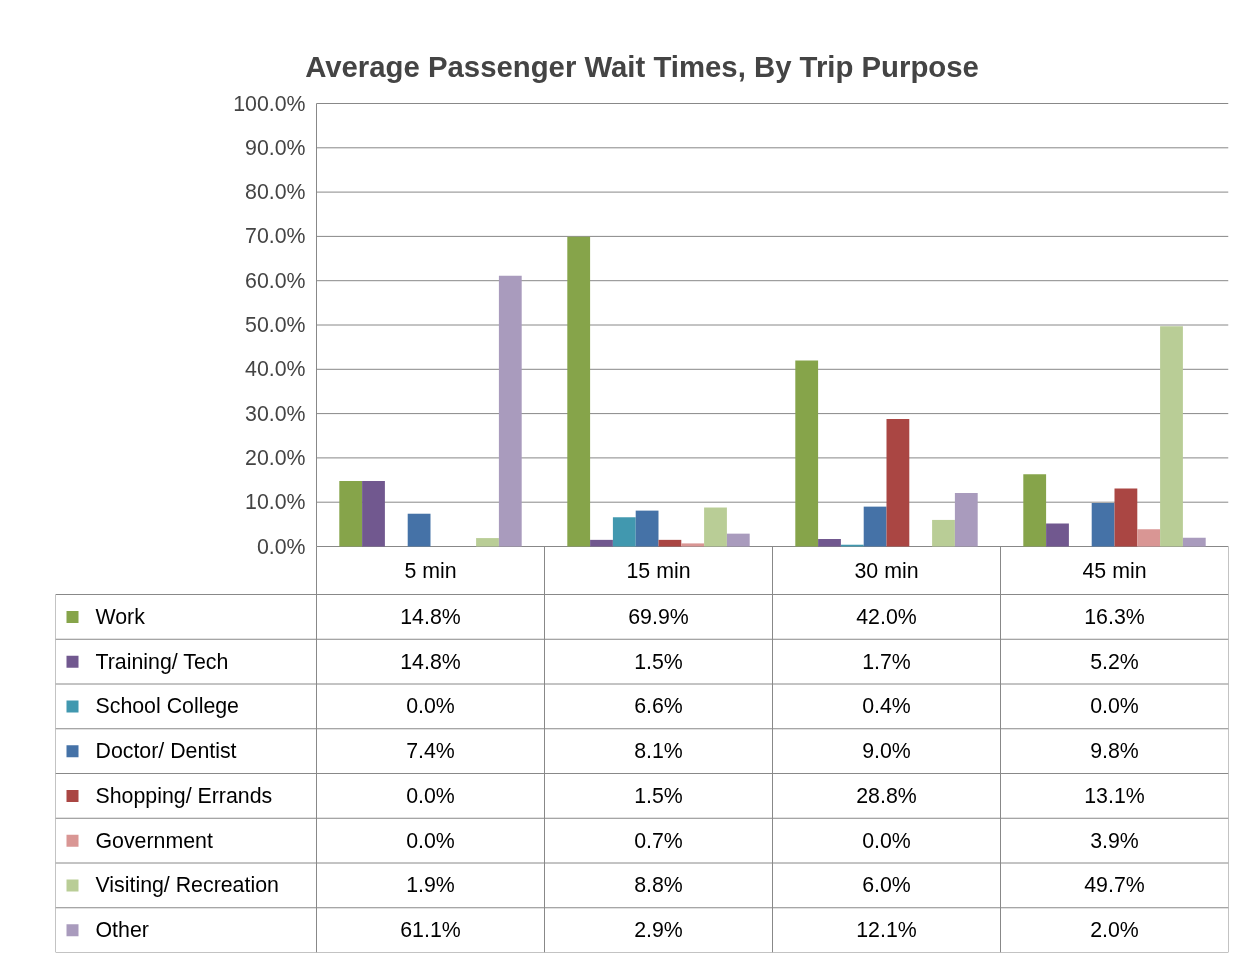 This screenshot has width=1254, height=959. Describe the element at coordinates (658, 840) in the screenshot. I see `data-label: 0.7%` at that location.